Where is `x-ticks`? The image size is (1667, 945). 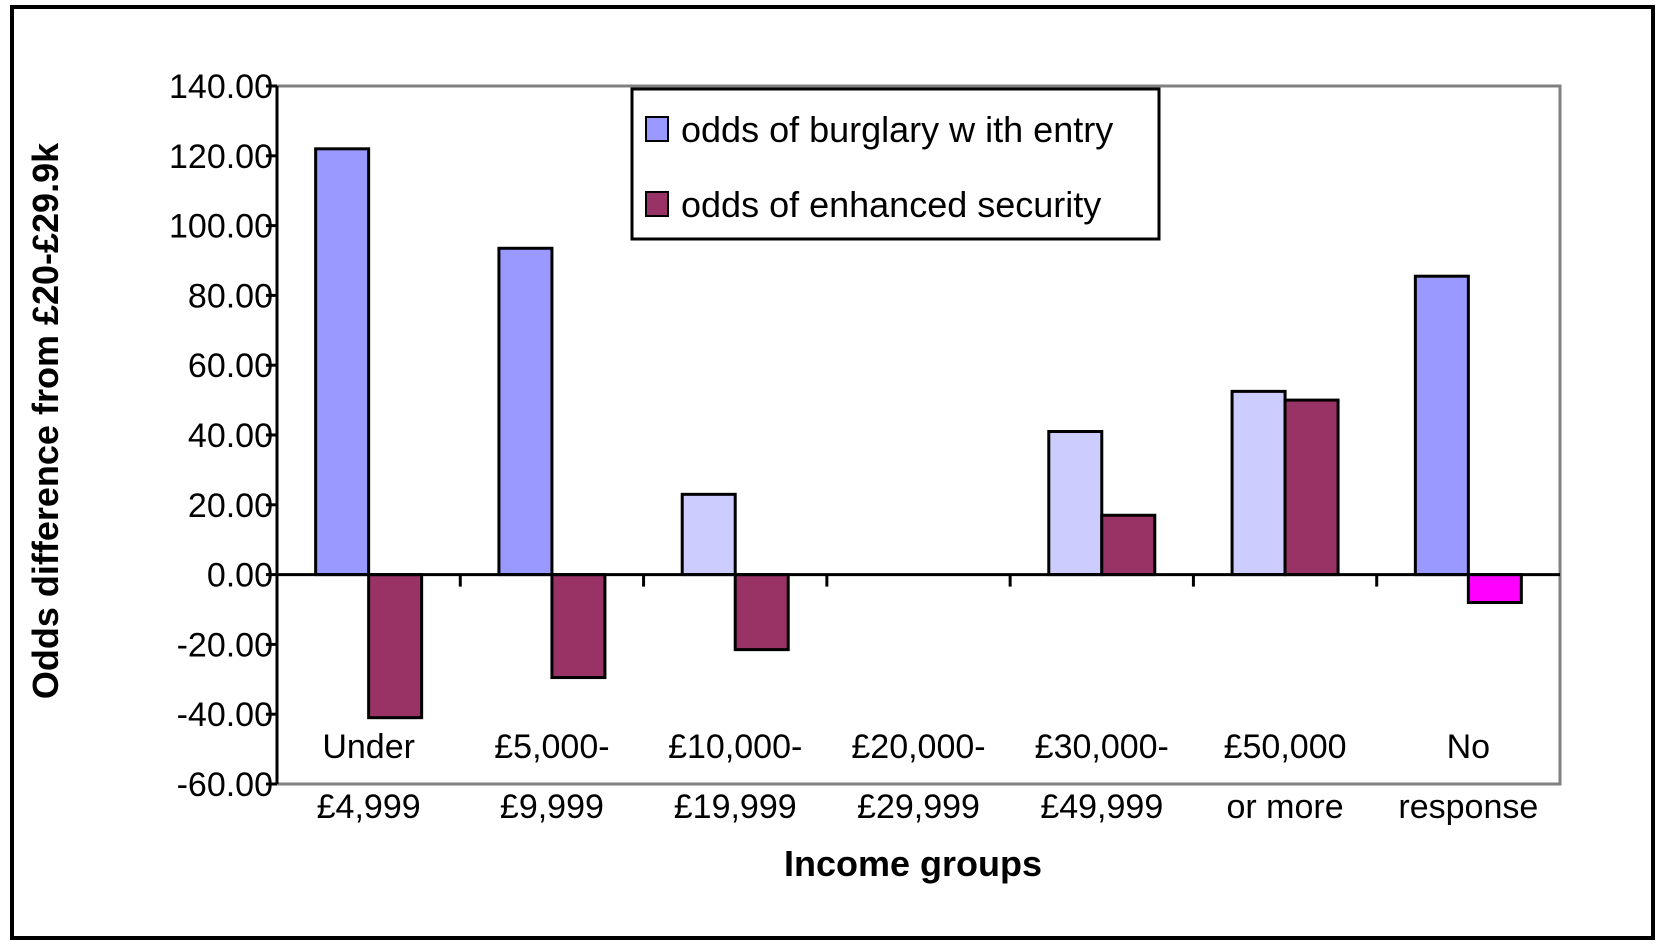
x-ticks is located at coordinates (918, 580).